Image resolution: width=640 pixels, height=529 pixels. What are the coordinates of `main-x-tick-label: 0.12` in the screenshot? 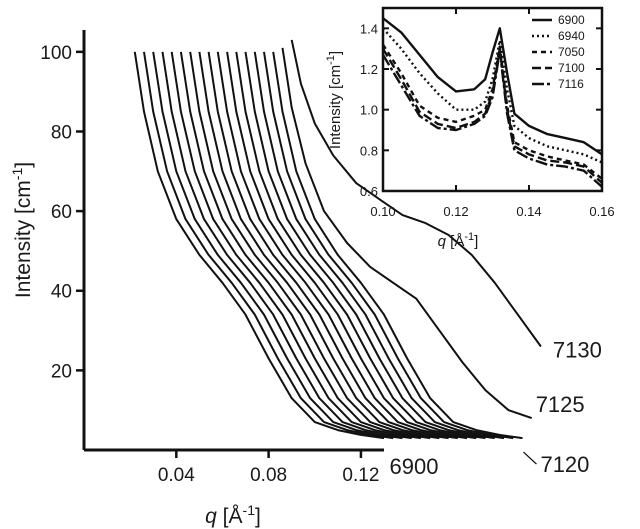 It's located at (360, 475).